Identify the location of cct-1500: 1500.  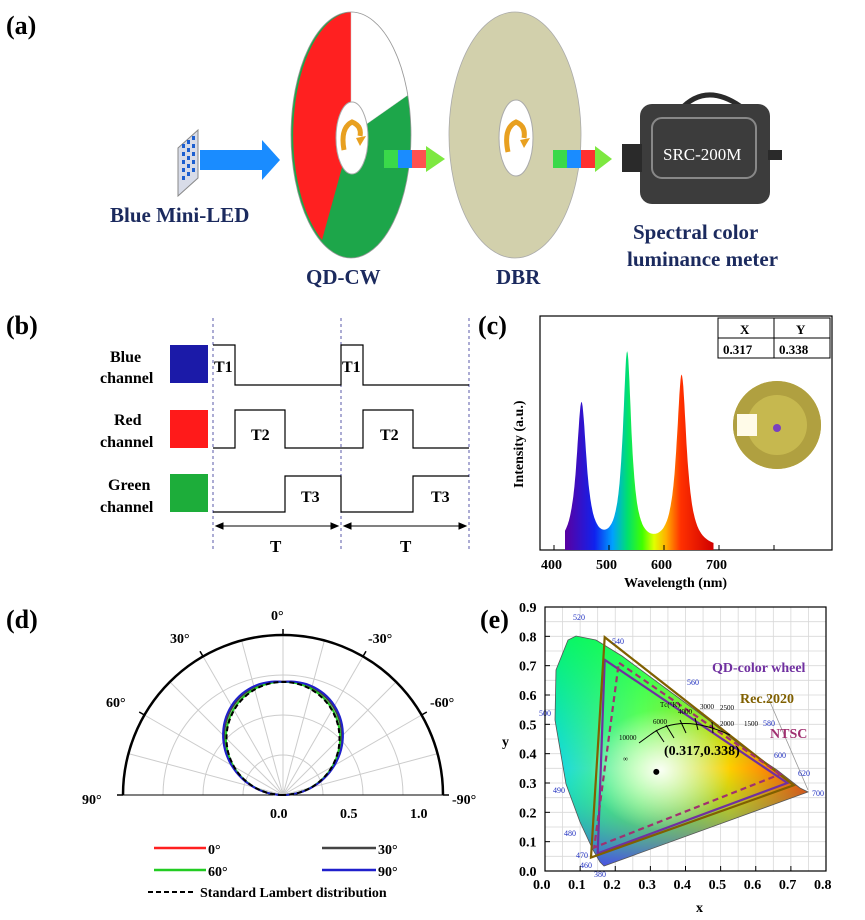
(751, 724).